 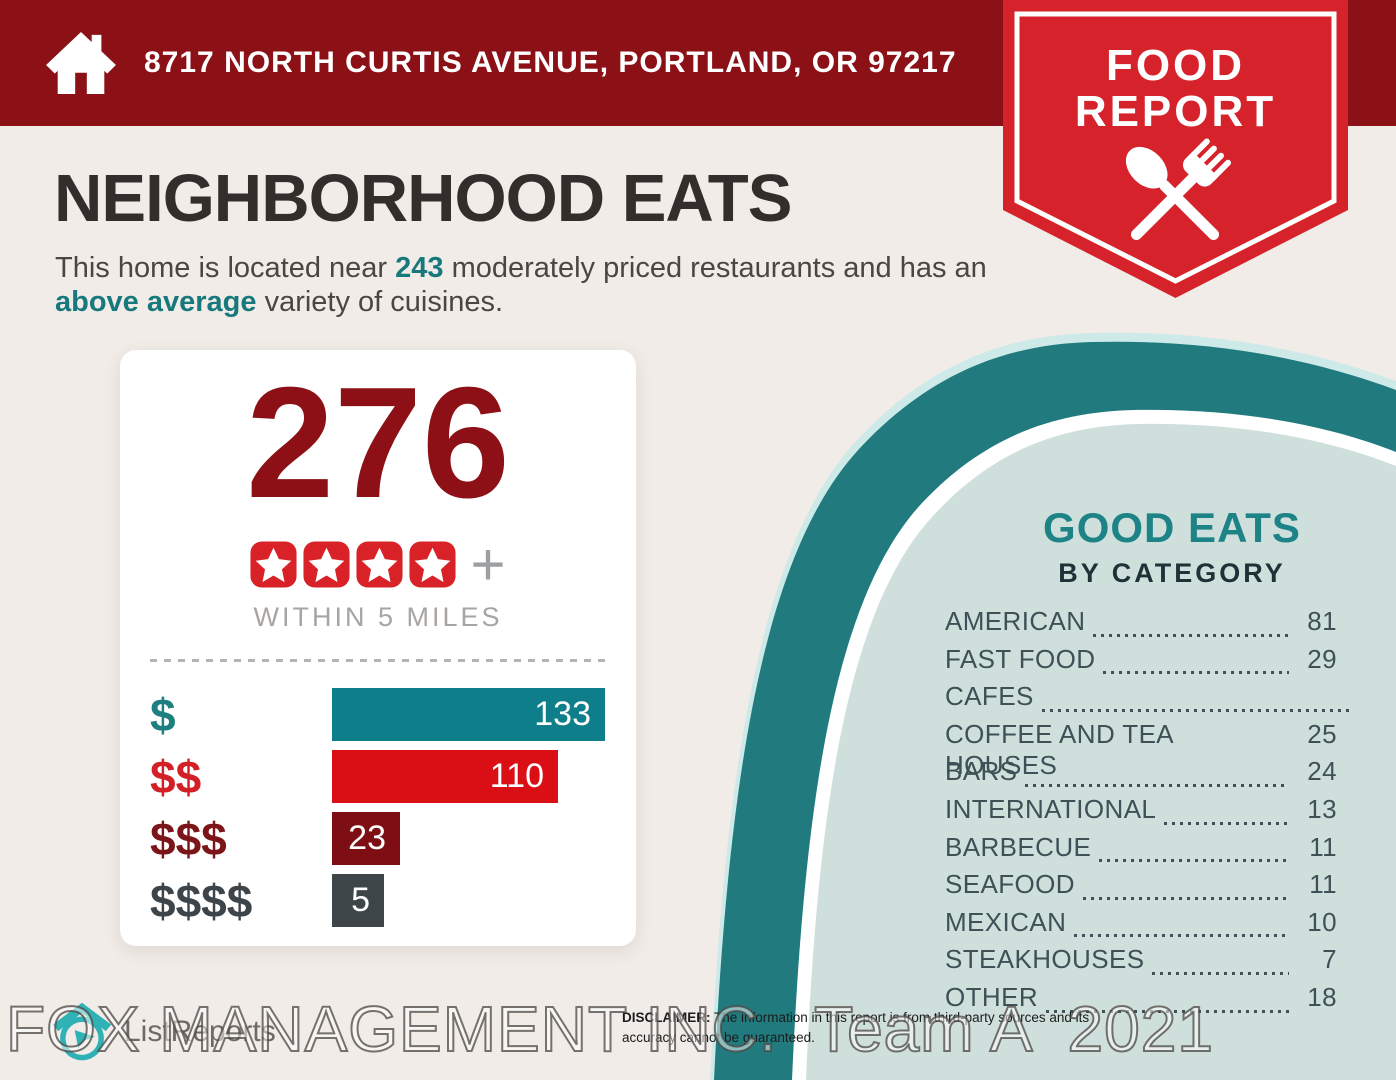 What do you see at coordinates (666, 1017) in the screenshot?
I see `disclaimer-label: DISCLAIMER:` at bounding box center [666, 1017].